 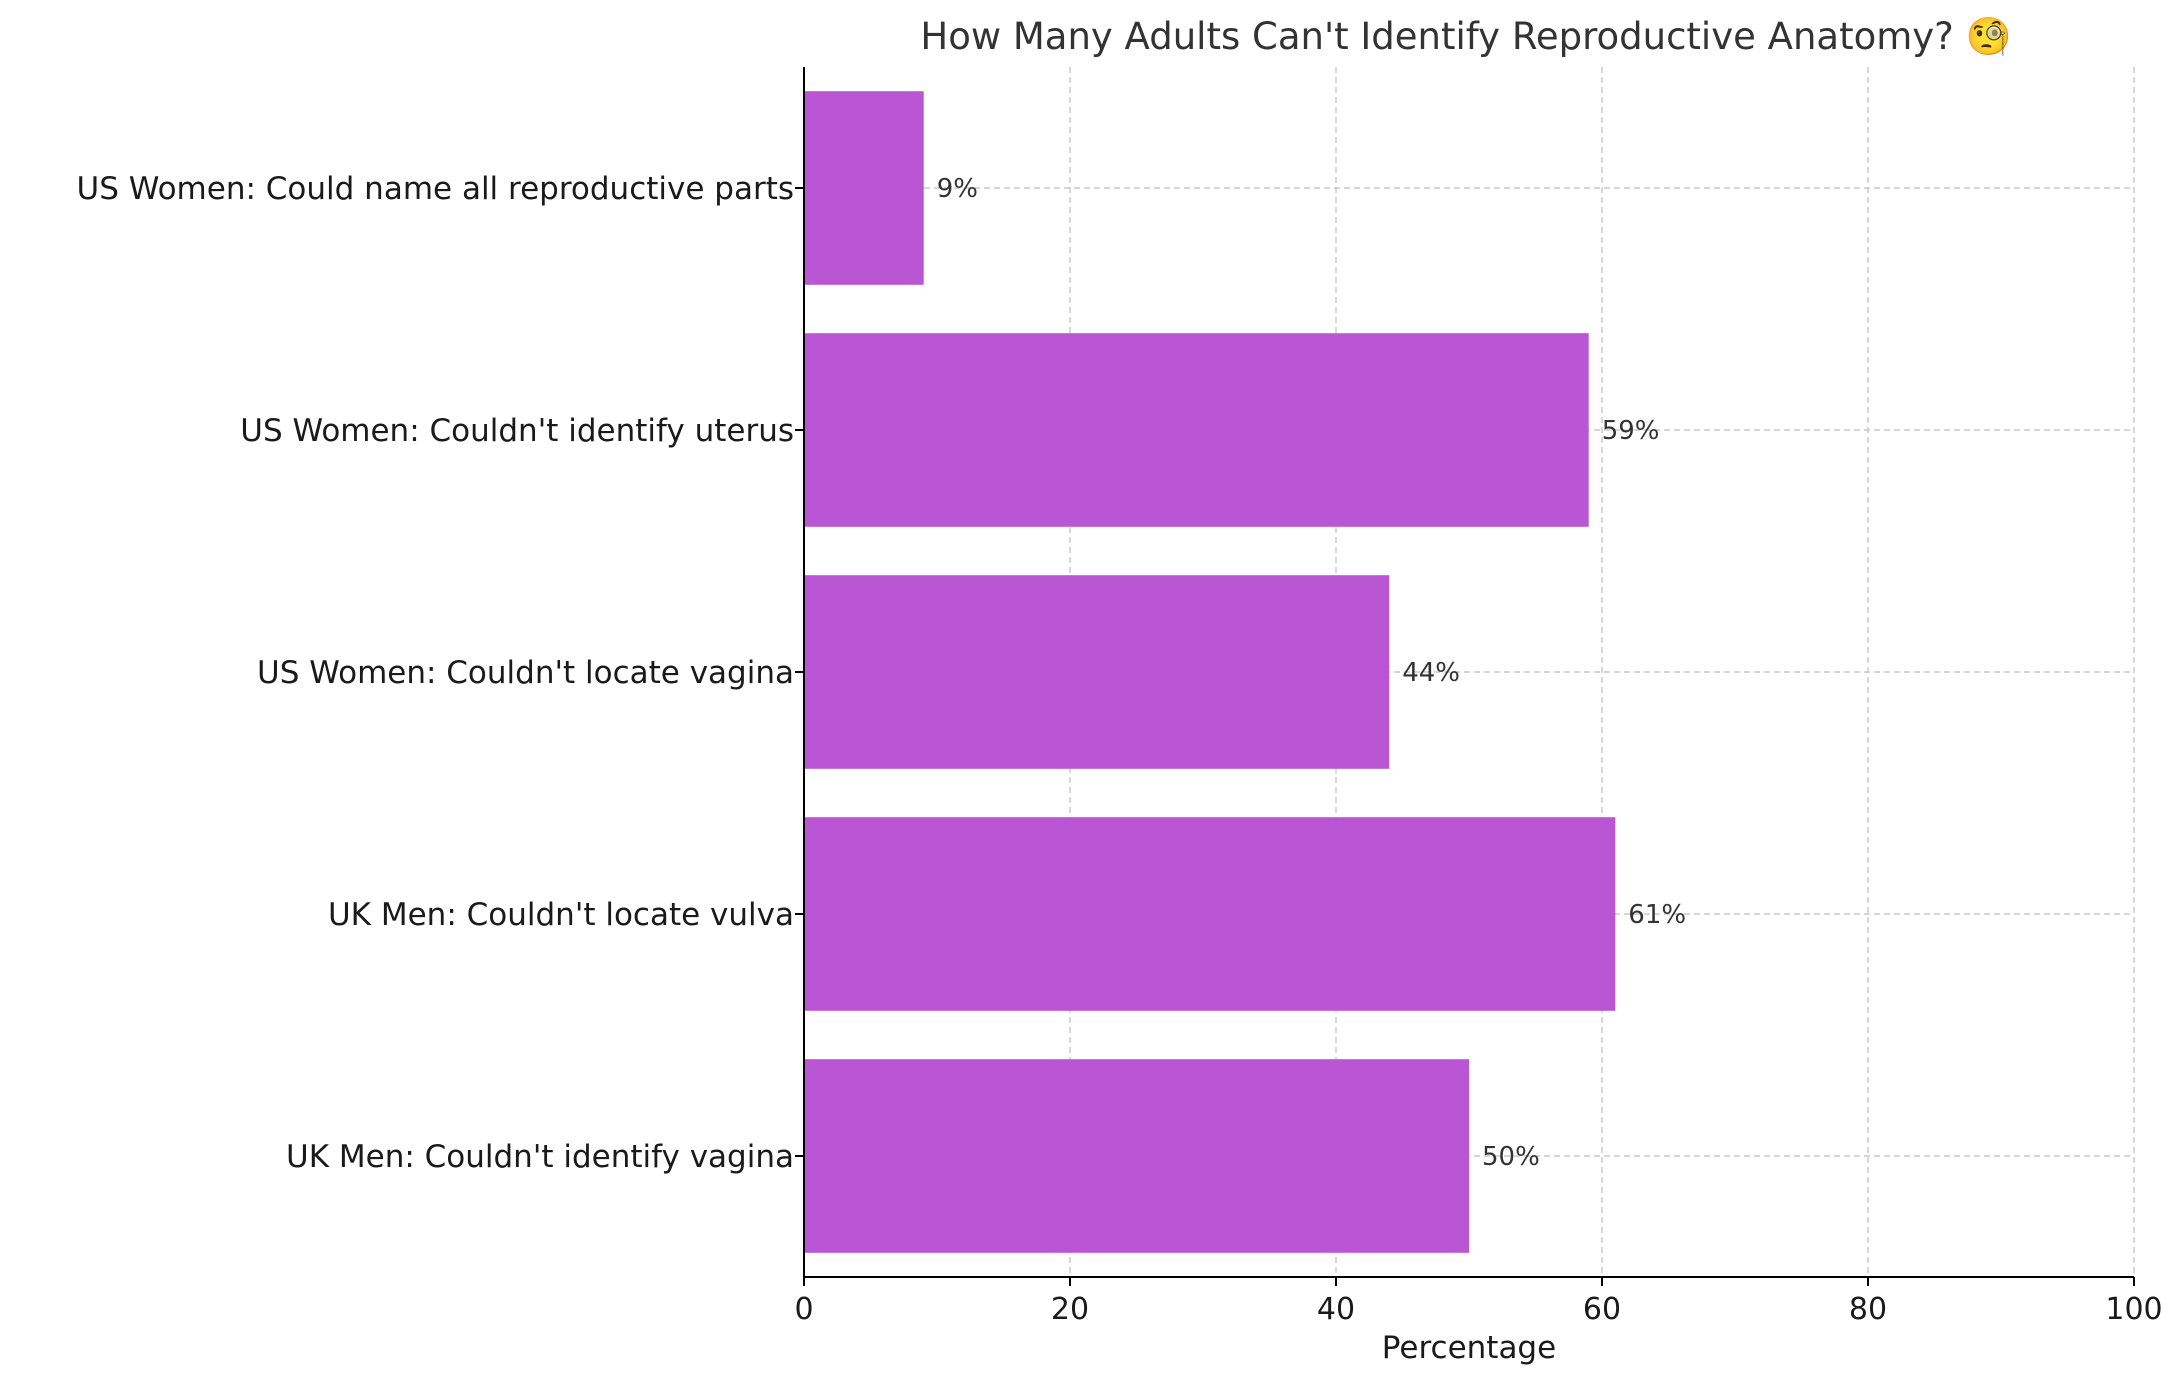 What do you see at coordinates (1657, 915) in the screenshot?
I see `bar-value-label: 61%` at bounding box center [1657, 915].